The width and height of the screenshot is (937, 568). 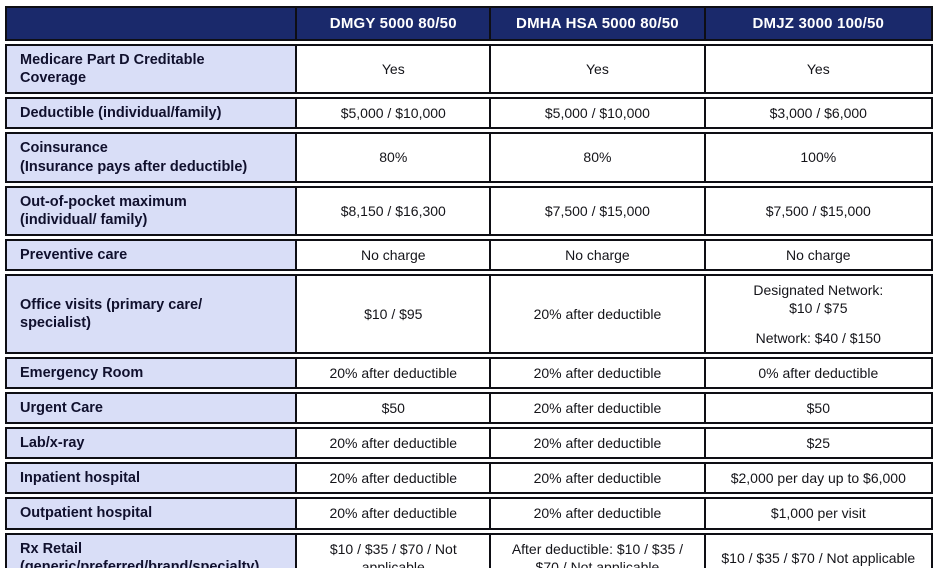 I want to click on table-row: Urgent Care $50 20% after deductible $50, so click(x=469, y=408).